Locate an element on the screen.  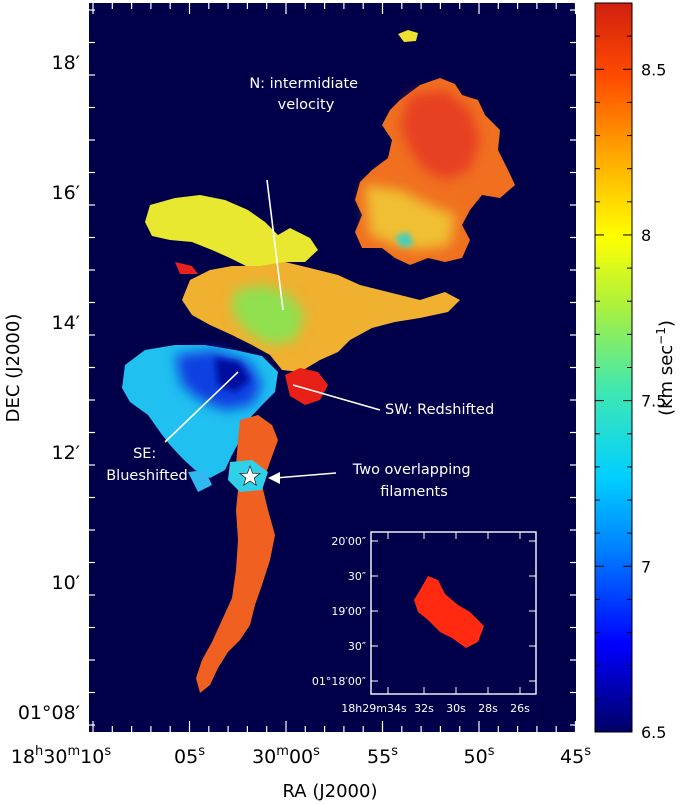
annotation-lines is located at coordinates (272, 329).